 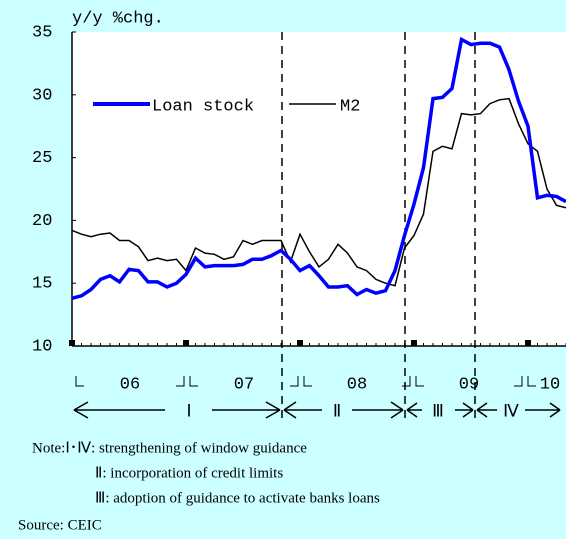 I want to click on legend-label: Loan stock, so click(x=203, y=106).